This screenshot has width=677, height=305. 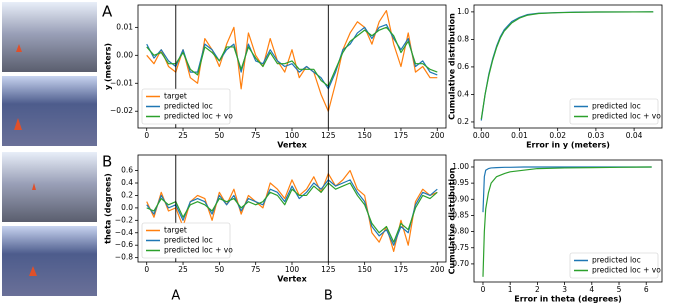 What do you see at coordinates (107, 162) in the screenshot?
I see `panel-label: B` at bounding box center [107, 162].